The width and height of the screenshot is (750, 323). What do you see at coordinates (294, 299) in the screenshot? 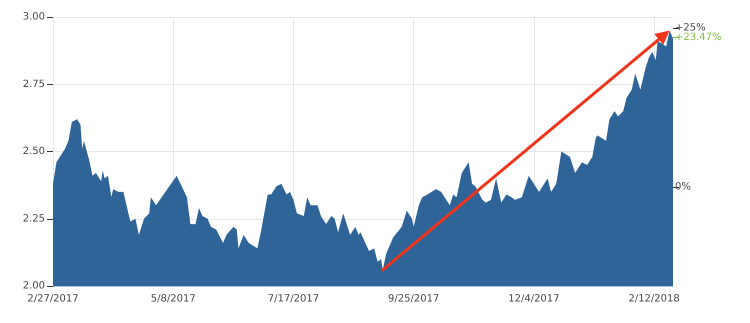
I see `x-tick-label: 7/17/2017` at bounding box center [294, 299].